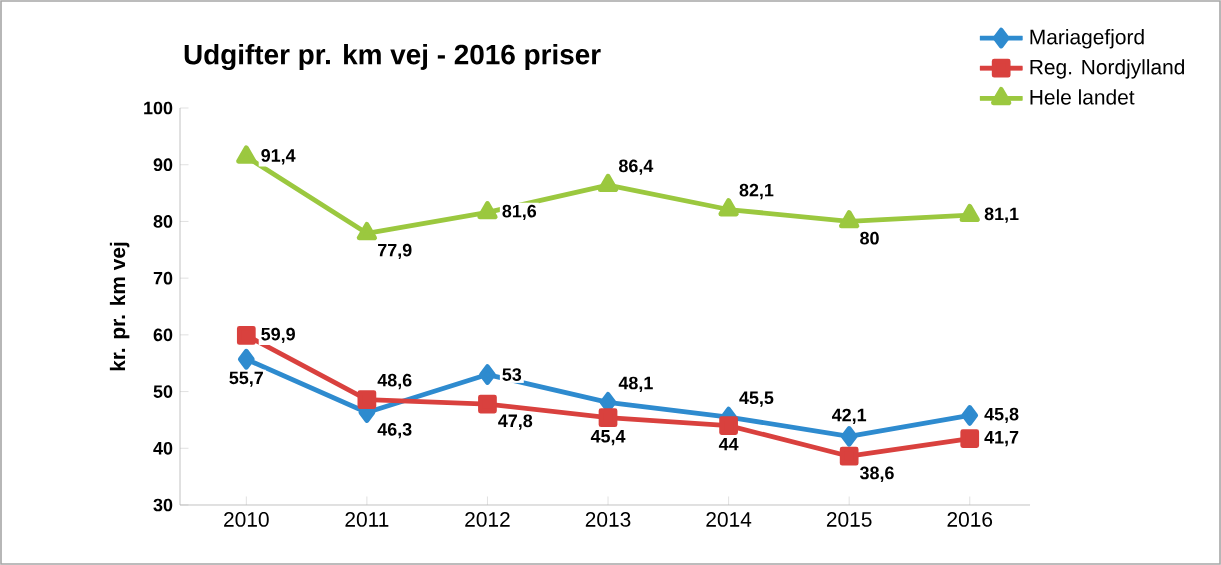 This screenshot has height=565, width=1221. I want to click on y-tick-label: 70, so click(163, 278).